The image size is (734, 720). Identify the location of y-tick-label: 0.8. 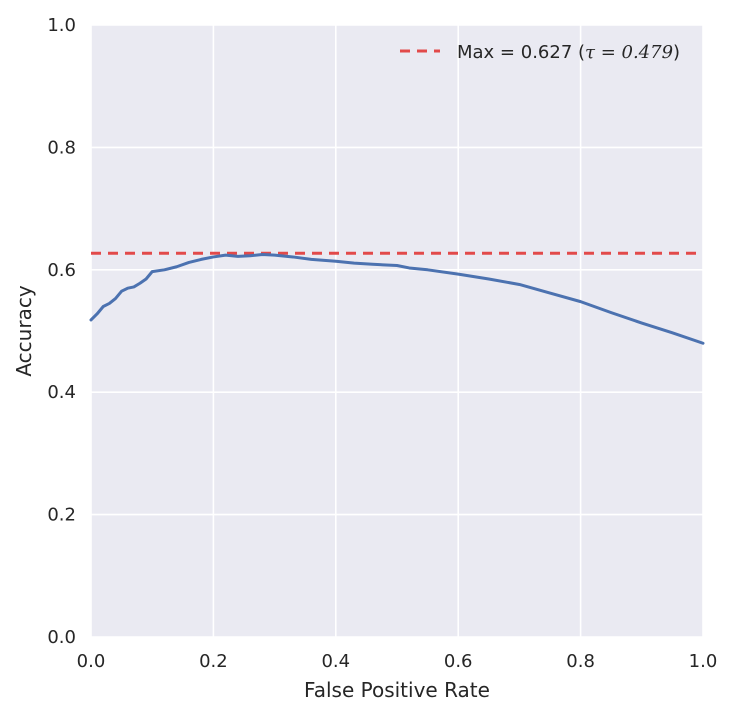
(61, 147).